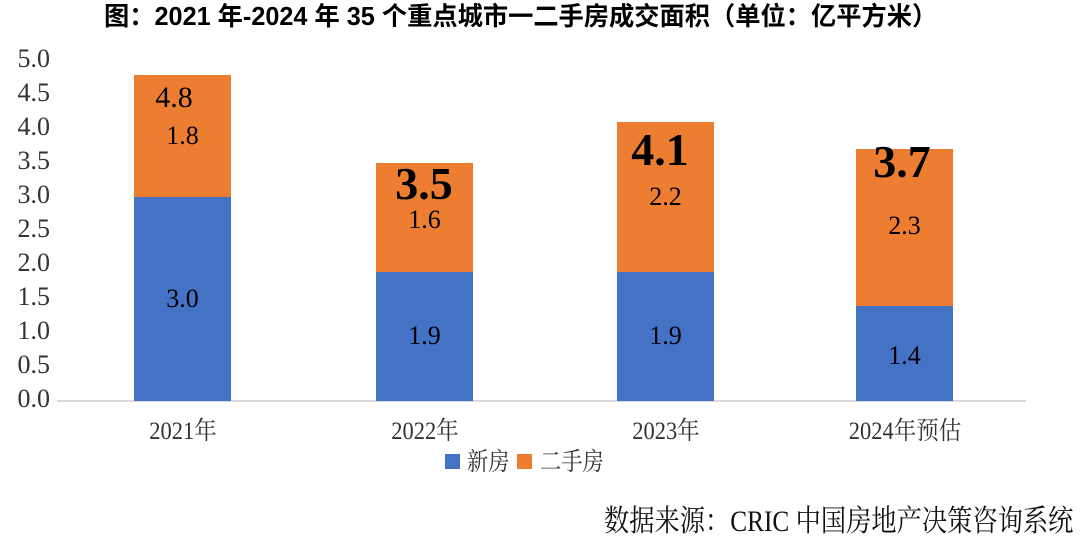  Describe the element at coordinates (34, 194) in the screenshot. I see `y-tick-label: 3.0` at that location.